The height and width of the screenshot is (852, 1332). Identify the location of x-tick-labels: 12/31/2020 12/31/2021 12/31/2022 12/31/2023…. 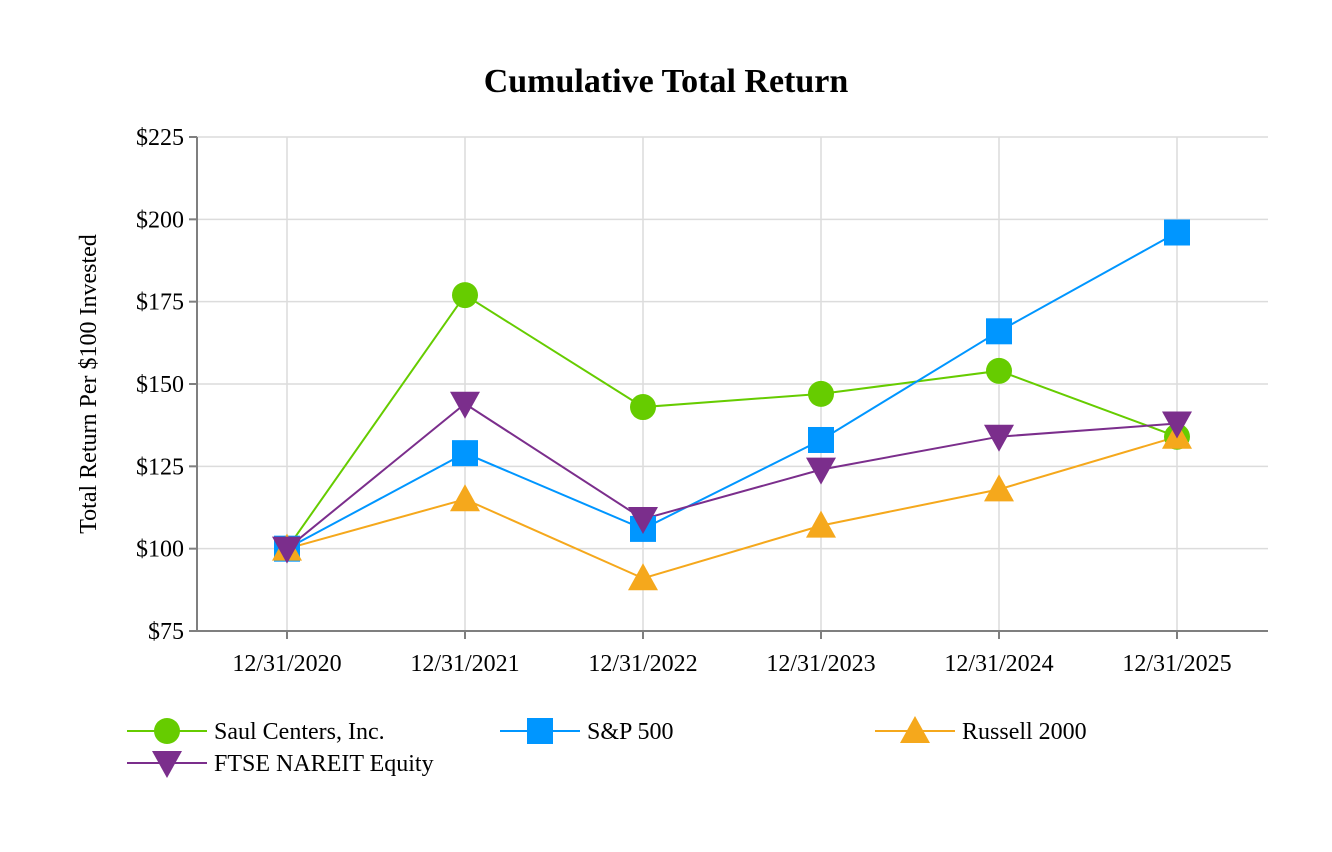
(732, 654).